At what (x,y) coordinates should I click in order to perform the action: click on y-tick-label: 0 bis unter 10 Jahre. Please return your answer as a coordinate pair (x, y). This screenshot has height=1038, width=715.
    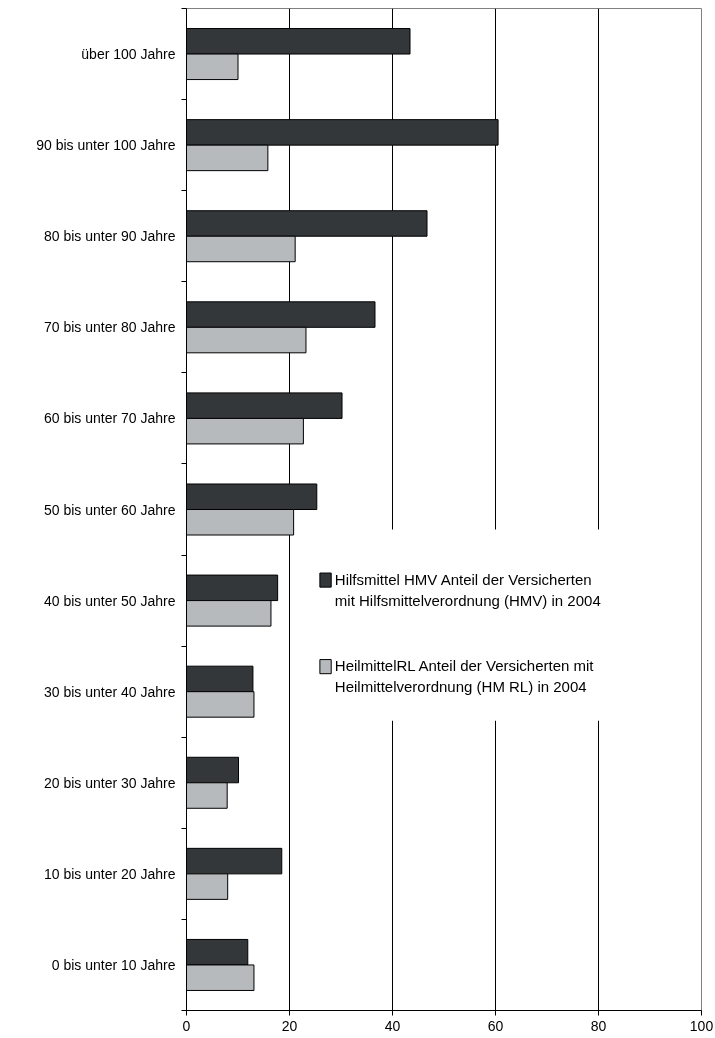
    Looking at the image, I should click on (113, 964).